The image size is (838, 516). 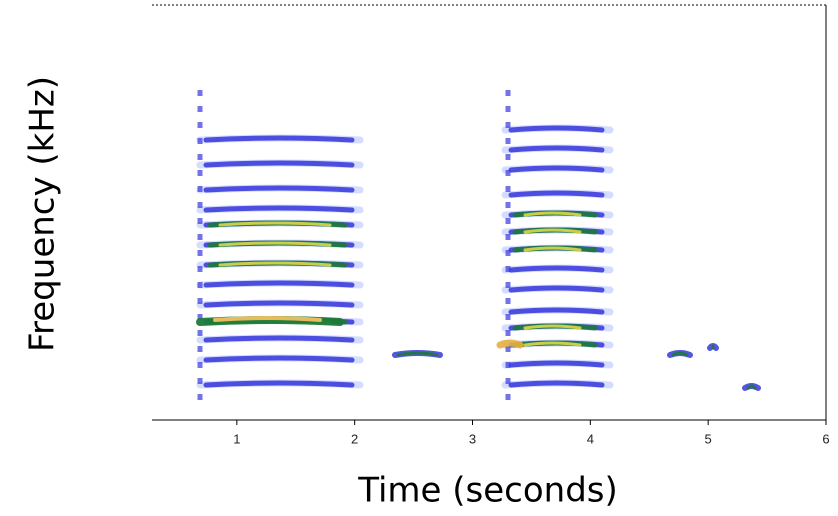 I want to click on x-tick-label: 6, so click(x=825, y=438).